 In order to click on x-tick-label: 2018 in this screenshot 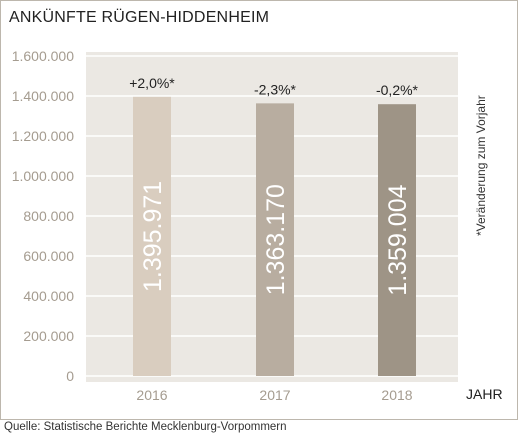, I will do `click(396, 395)`.